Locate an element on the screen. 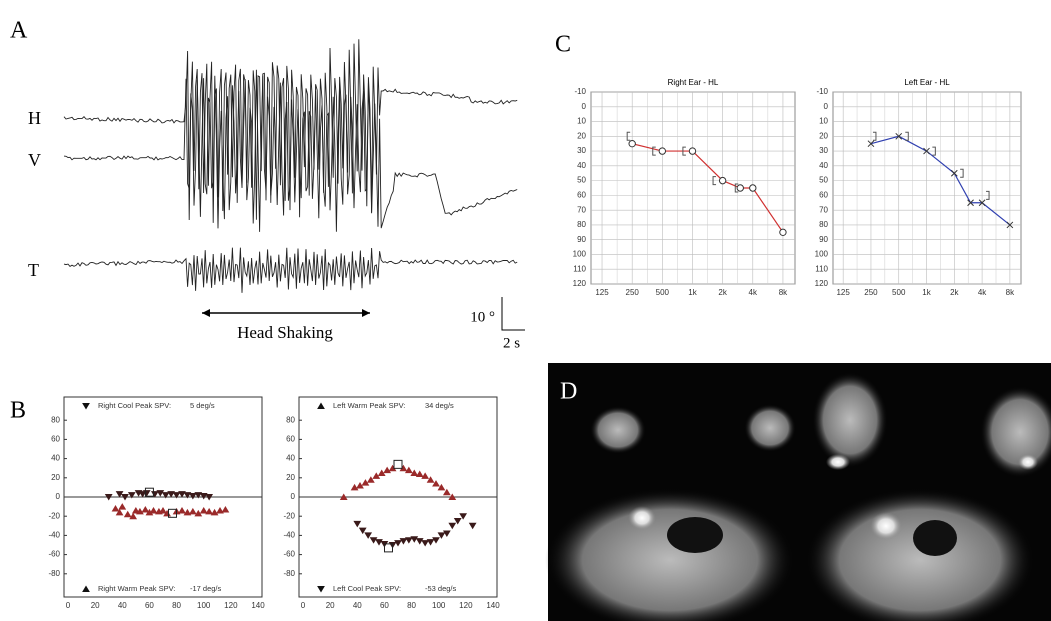 The height and width of the screenshot is (621, 1051). peak-label: Left Warm Peak SPV: is located at coordinates (369, 405).